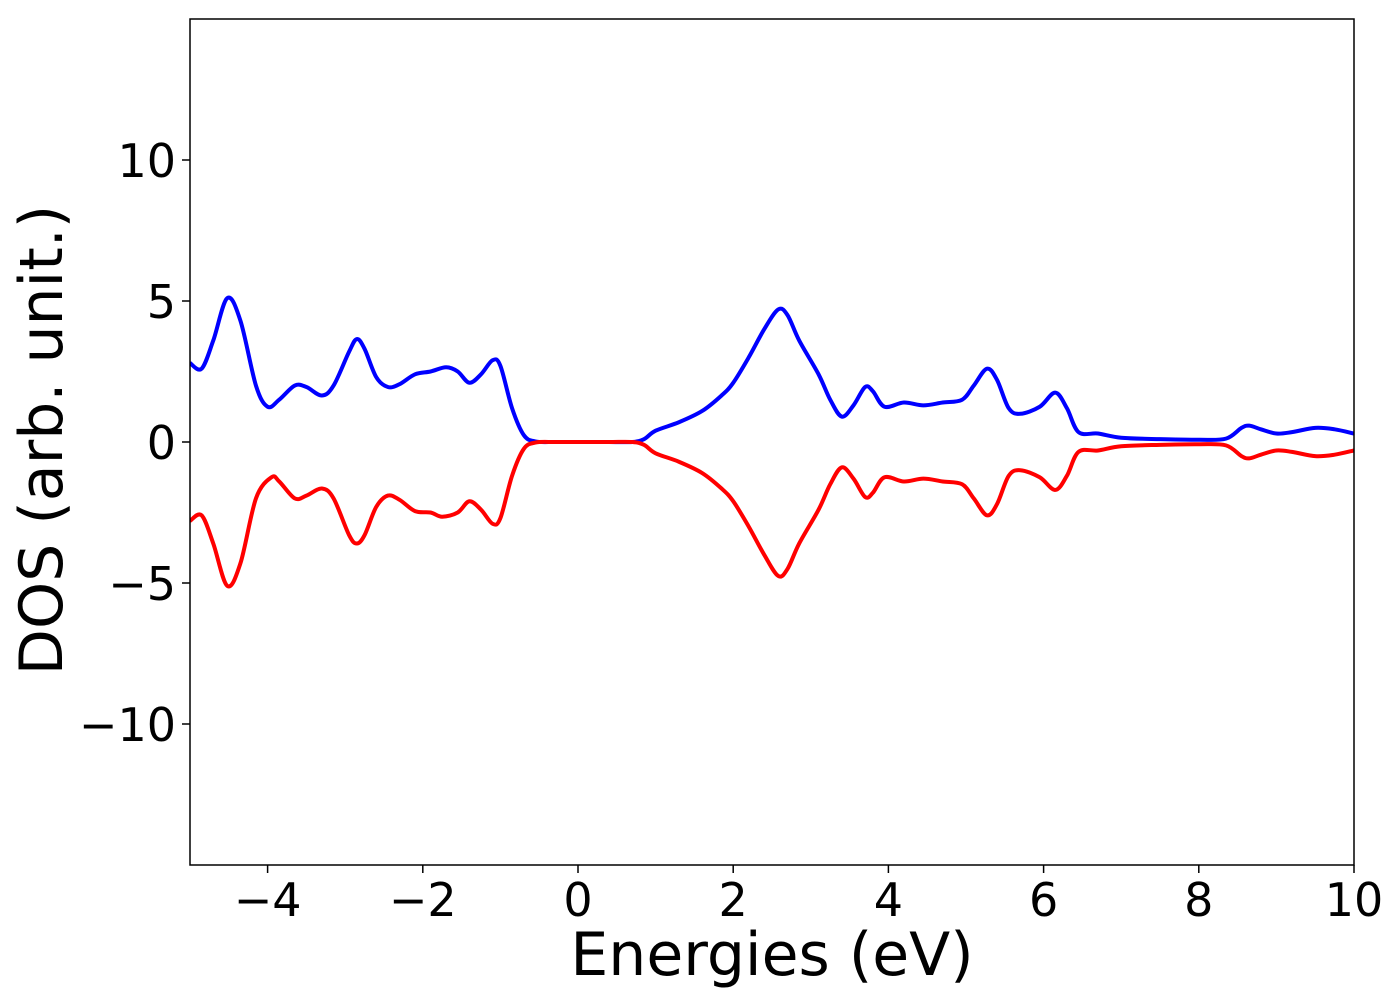 This screenshot has width=1400, height=1000. I want to click on y-tick-label: 10, so click(146, 161).